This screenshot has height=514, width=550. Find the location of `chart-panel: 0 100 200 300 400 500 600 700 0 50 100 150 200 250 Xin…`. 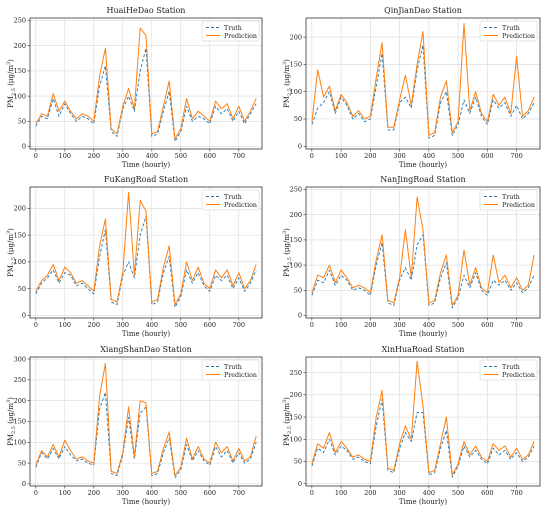

chart-panel: 0 100 200 300 400 500 600 700 0 50 100 150 200 250 Xin… is located at coordinates (411, 425).